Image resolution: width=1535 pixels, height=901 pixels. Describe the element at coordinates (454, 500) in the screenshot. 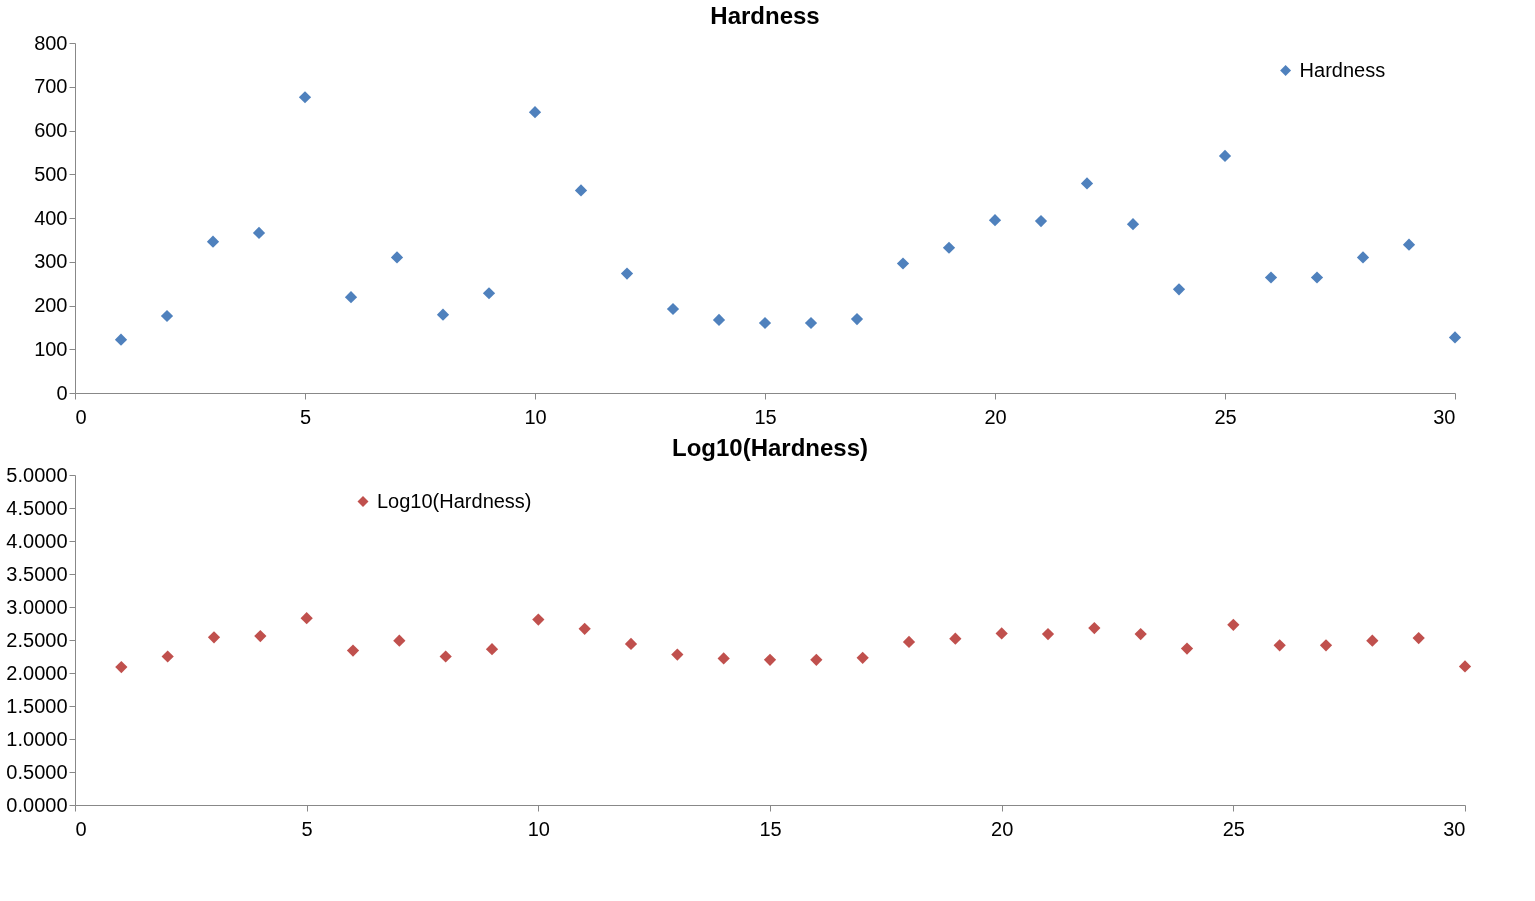

I see `legend-label: Log10(Hardness)` at that location.